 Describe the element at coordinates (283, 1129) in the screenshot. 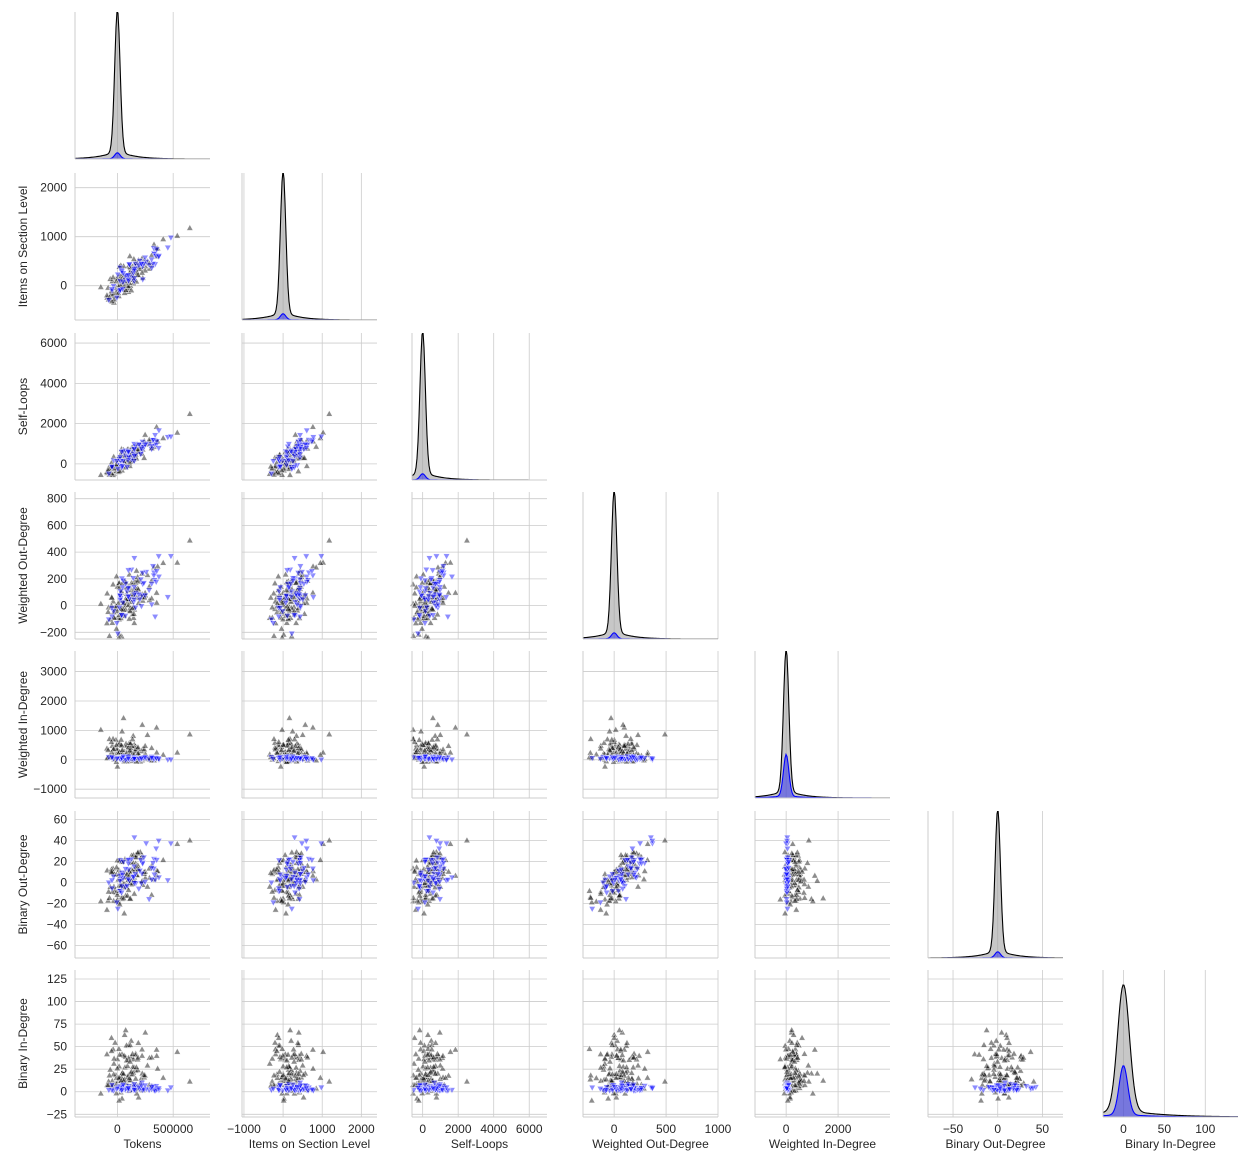

I see `xtick-label-1-1: 0` at that location.